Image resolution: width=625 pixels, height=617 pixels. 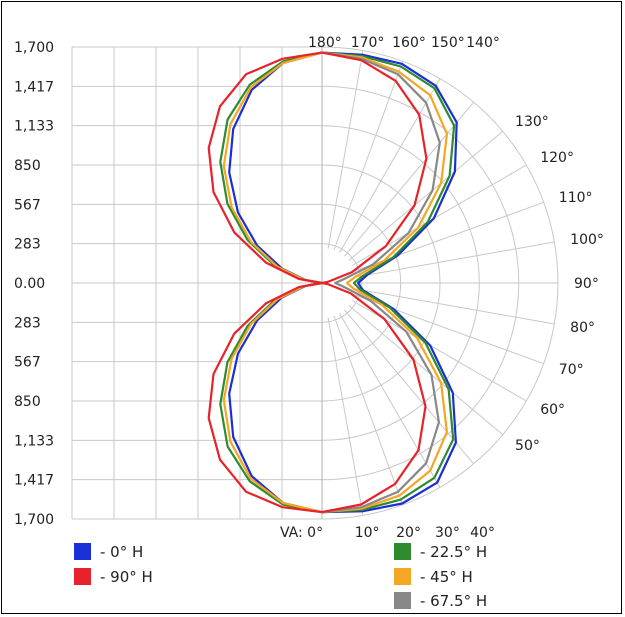 I want to click on angle-tick-label: 110°, so click(x=576, y=198).